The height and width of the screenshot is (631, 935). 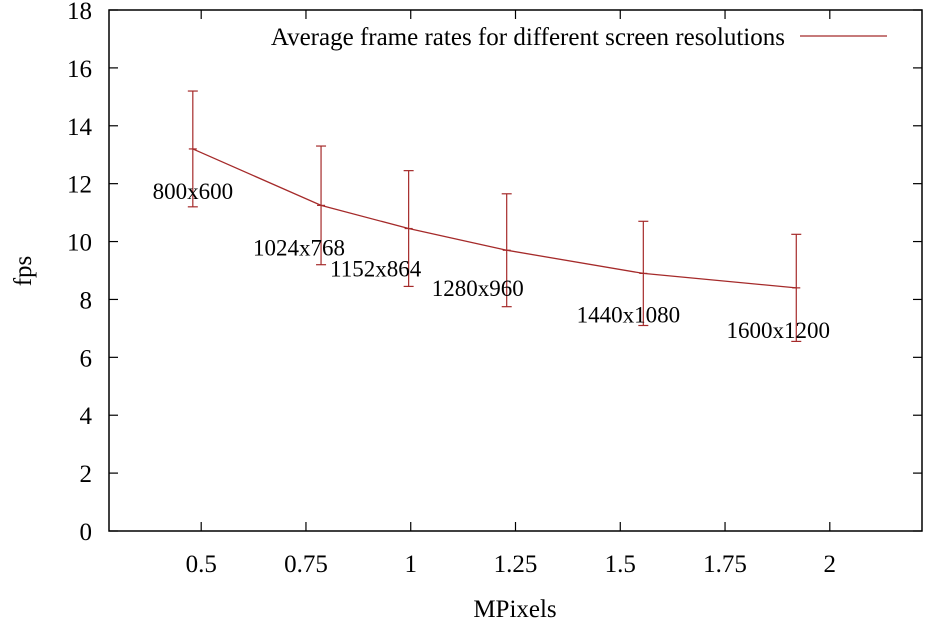 I want to click on data-point: 800x600, so click(x=193, y=149).